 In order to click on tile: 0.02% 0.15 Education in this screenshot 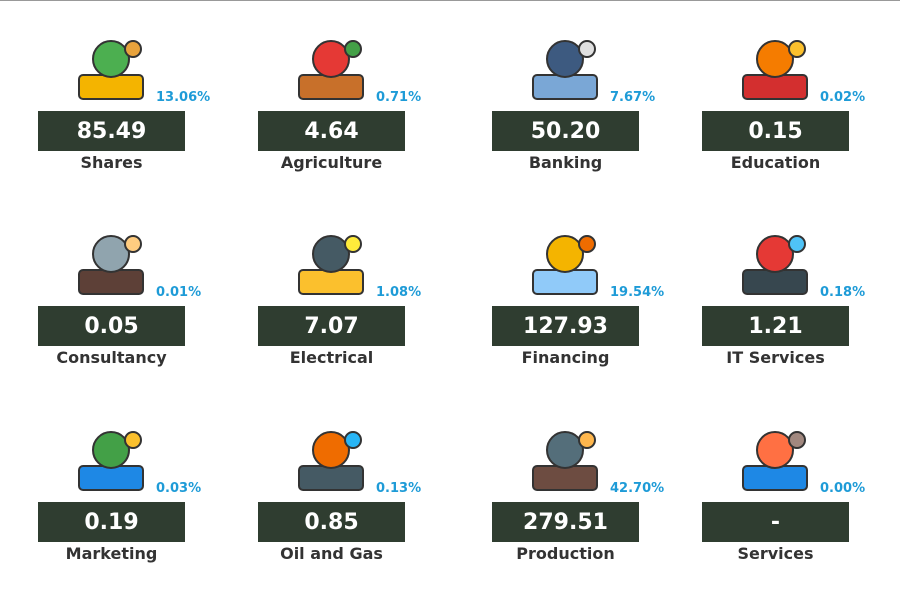, I will do `click(801, 126)`.